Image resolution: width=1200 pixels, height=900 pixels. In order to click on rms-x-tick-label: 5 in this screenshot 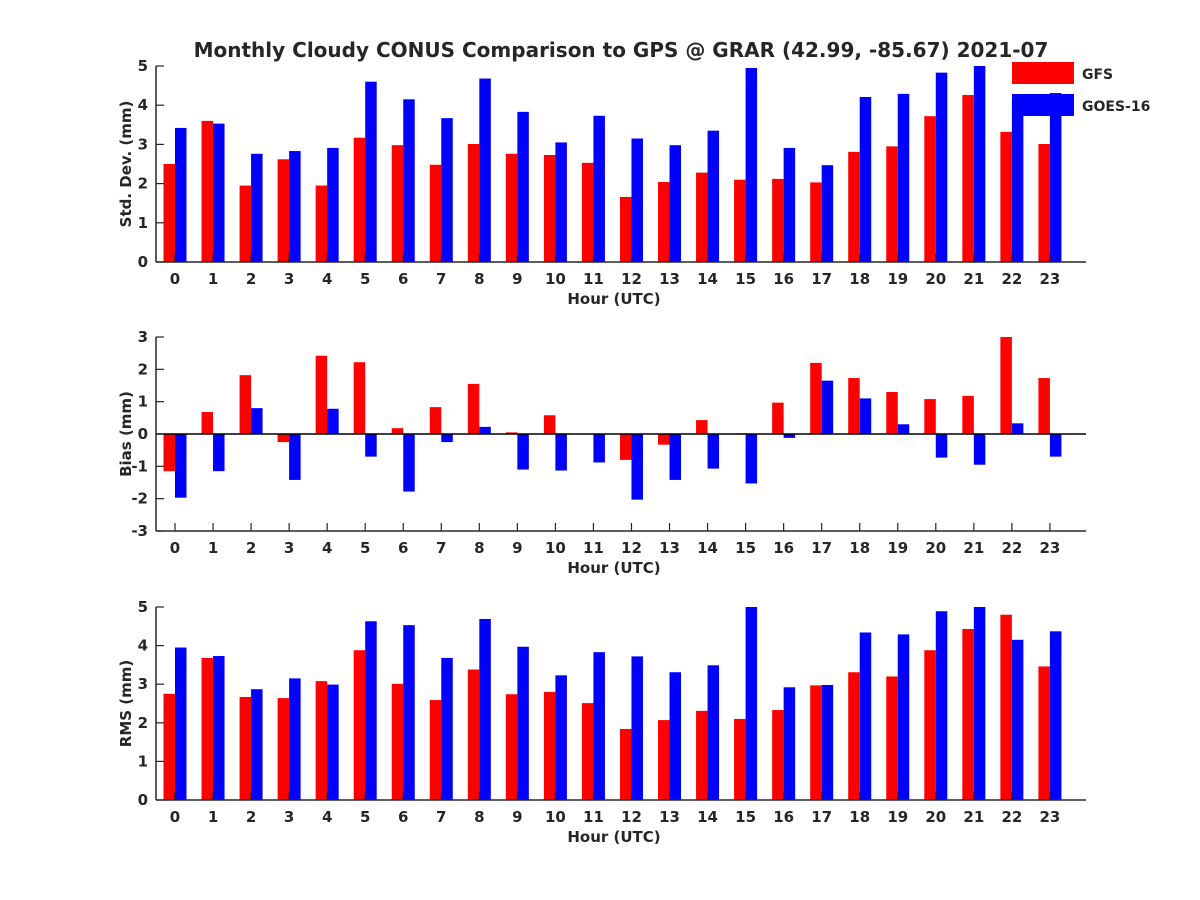, I will do `click(365, 817)`.